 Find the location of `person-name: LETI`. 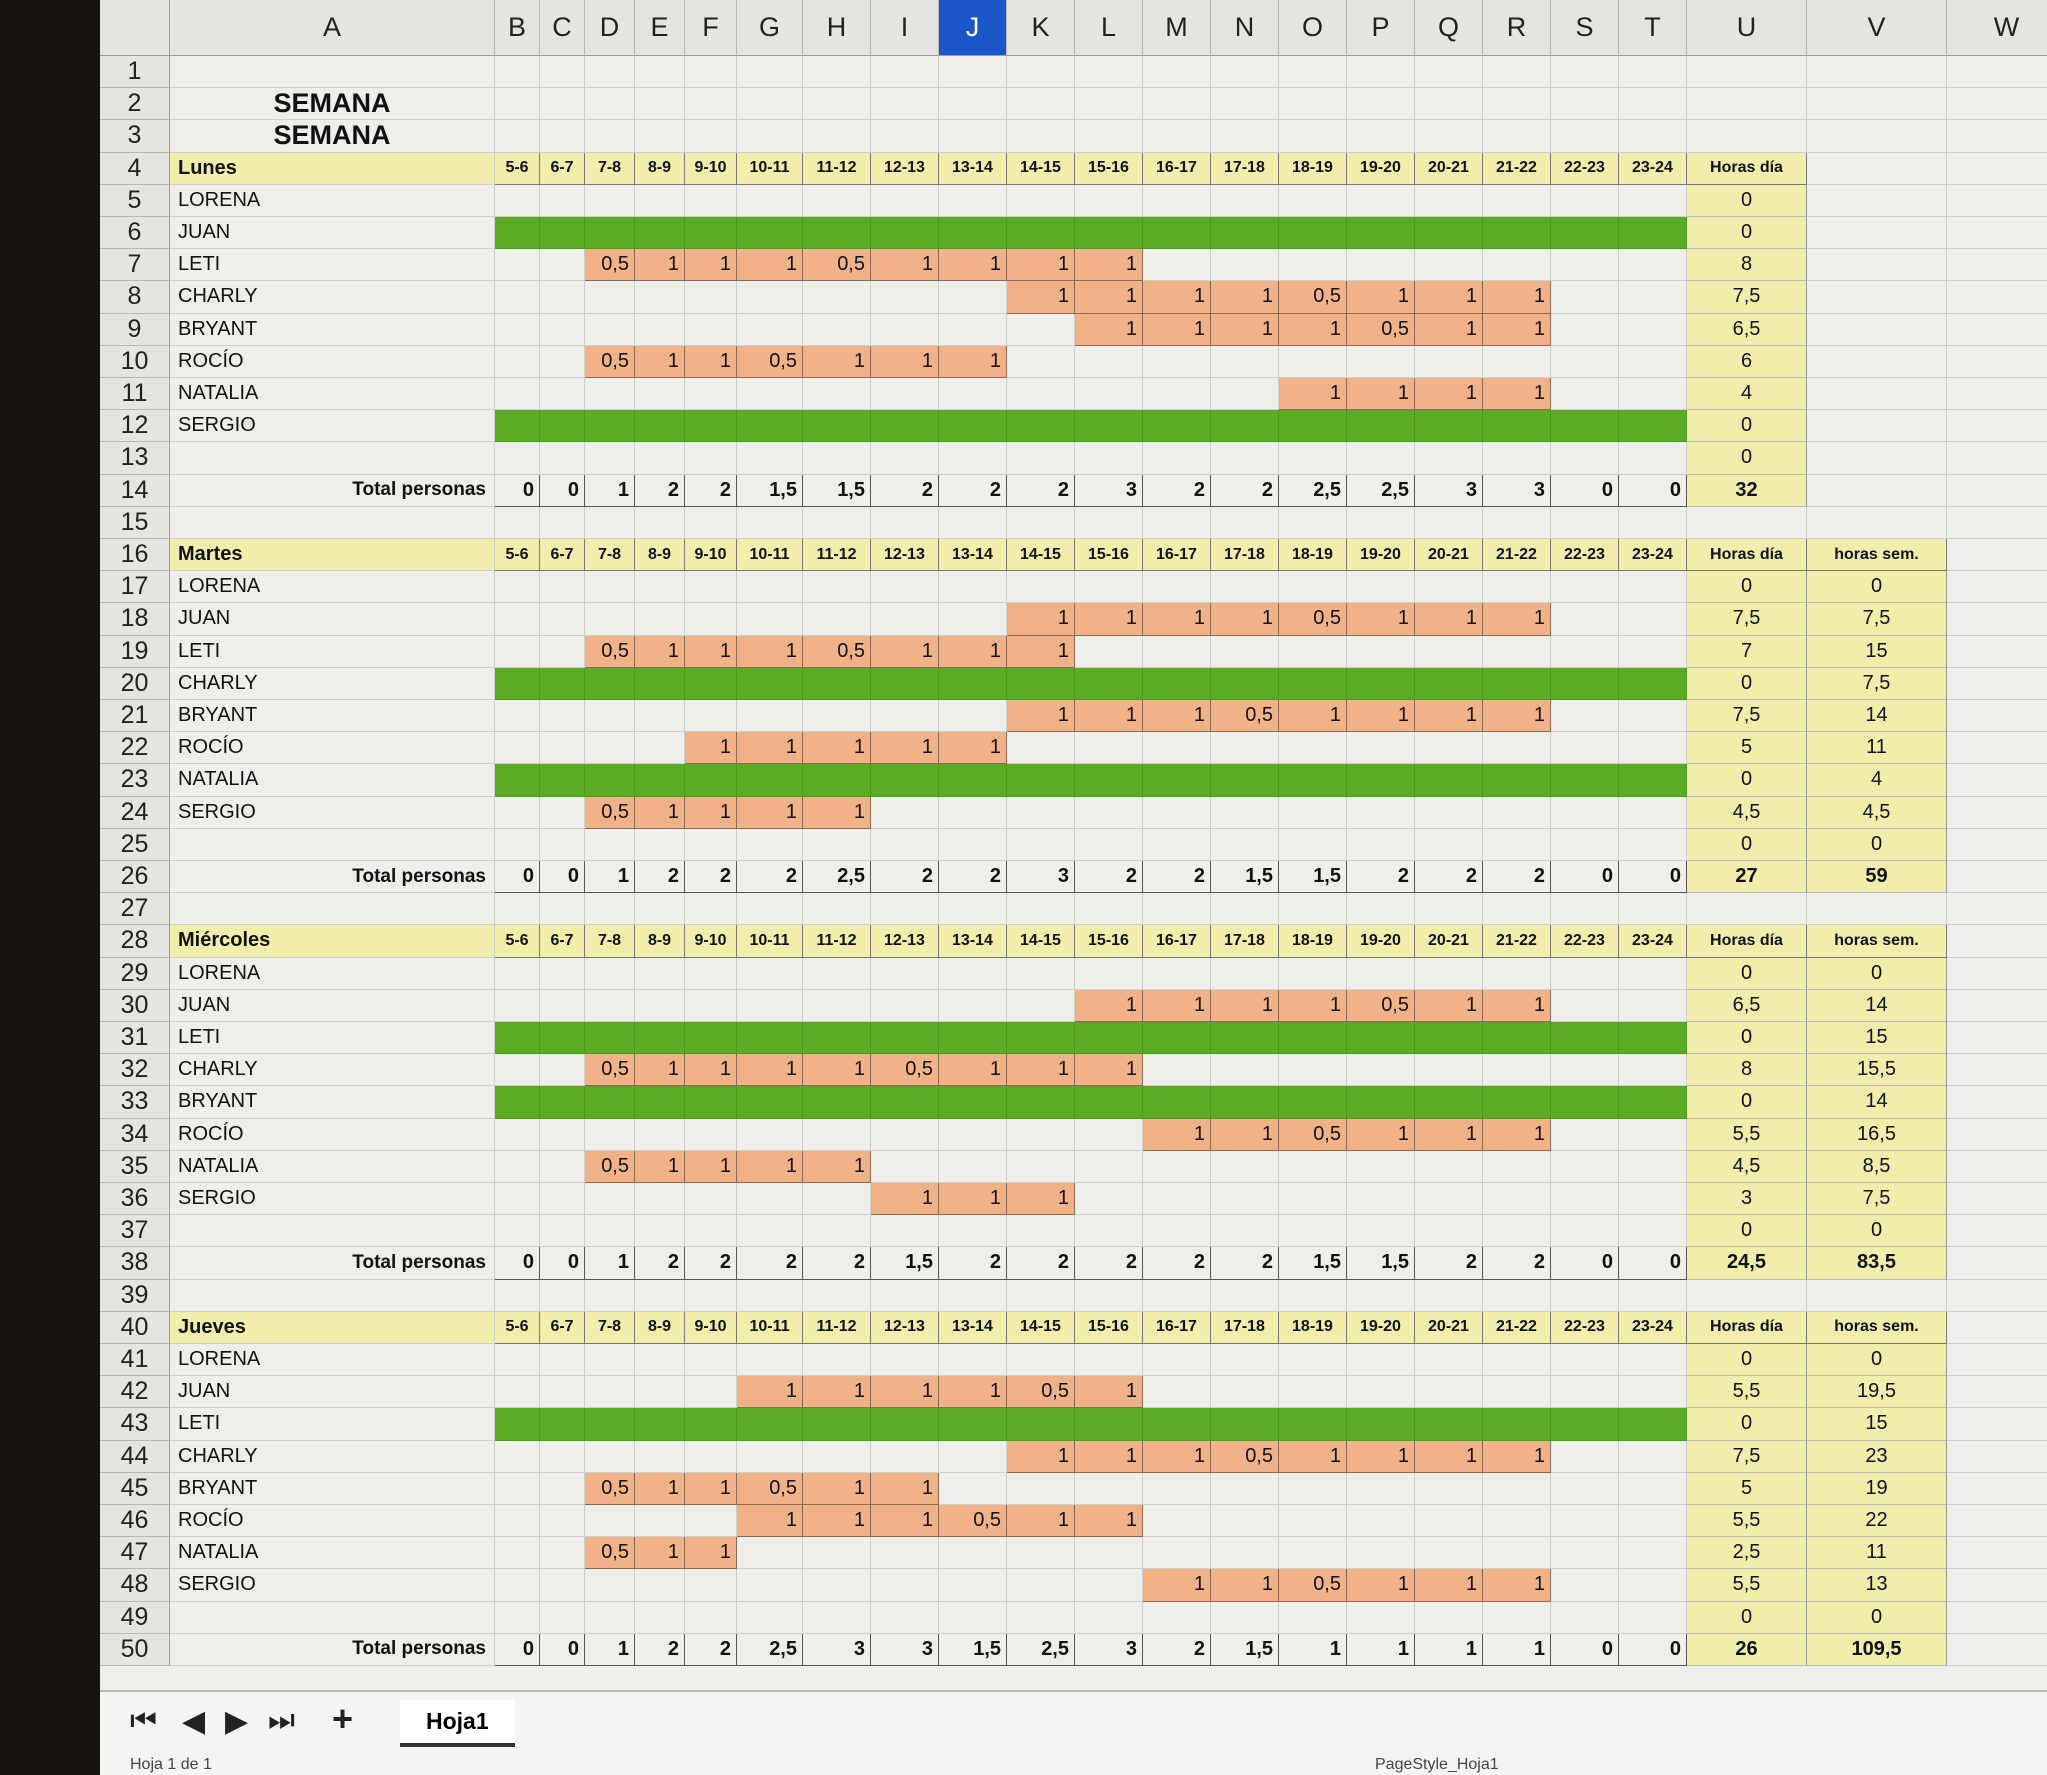

person-name: LETI is located at coordinates (332, 651).